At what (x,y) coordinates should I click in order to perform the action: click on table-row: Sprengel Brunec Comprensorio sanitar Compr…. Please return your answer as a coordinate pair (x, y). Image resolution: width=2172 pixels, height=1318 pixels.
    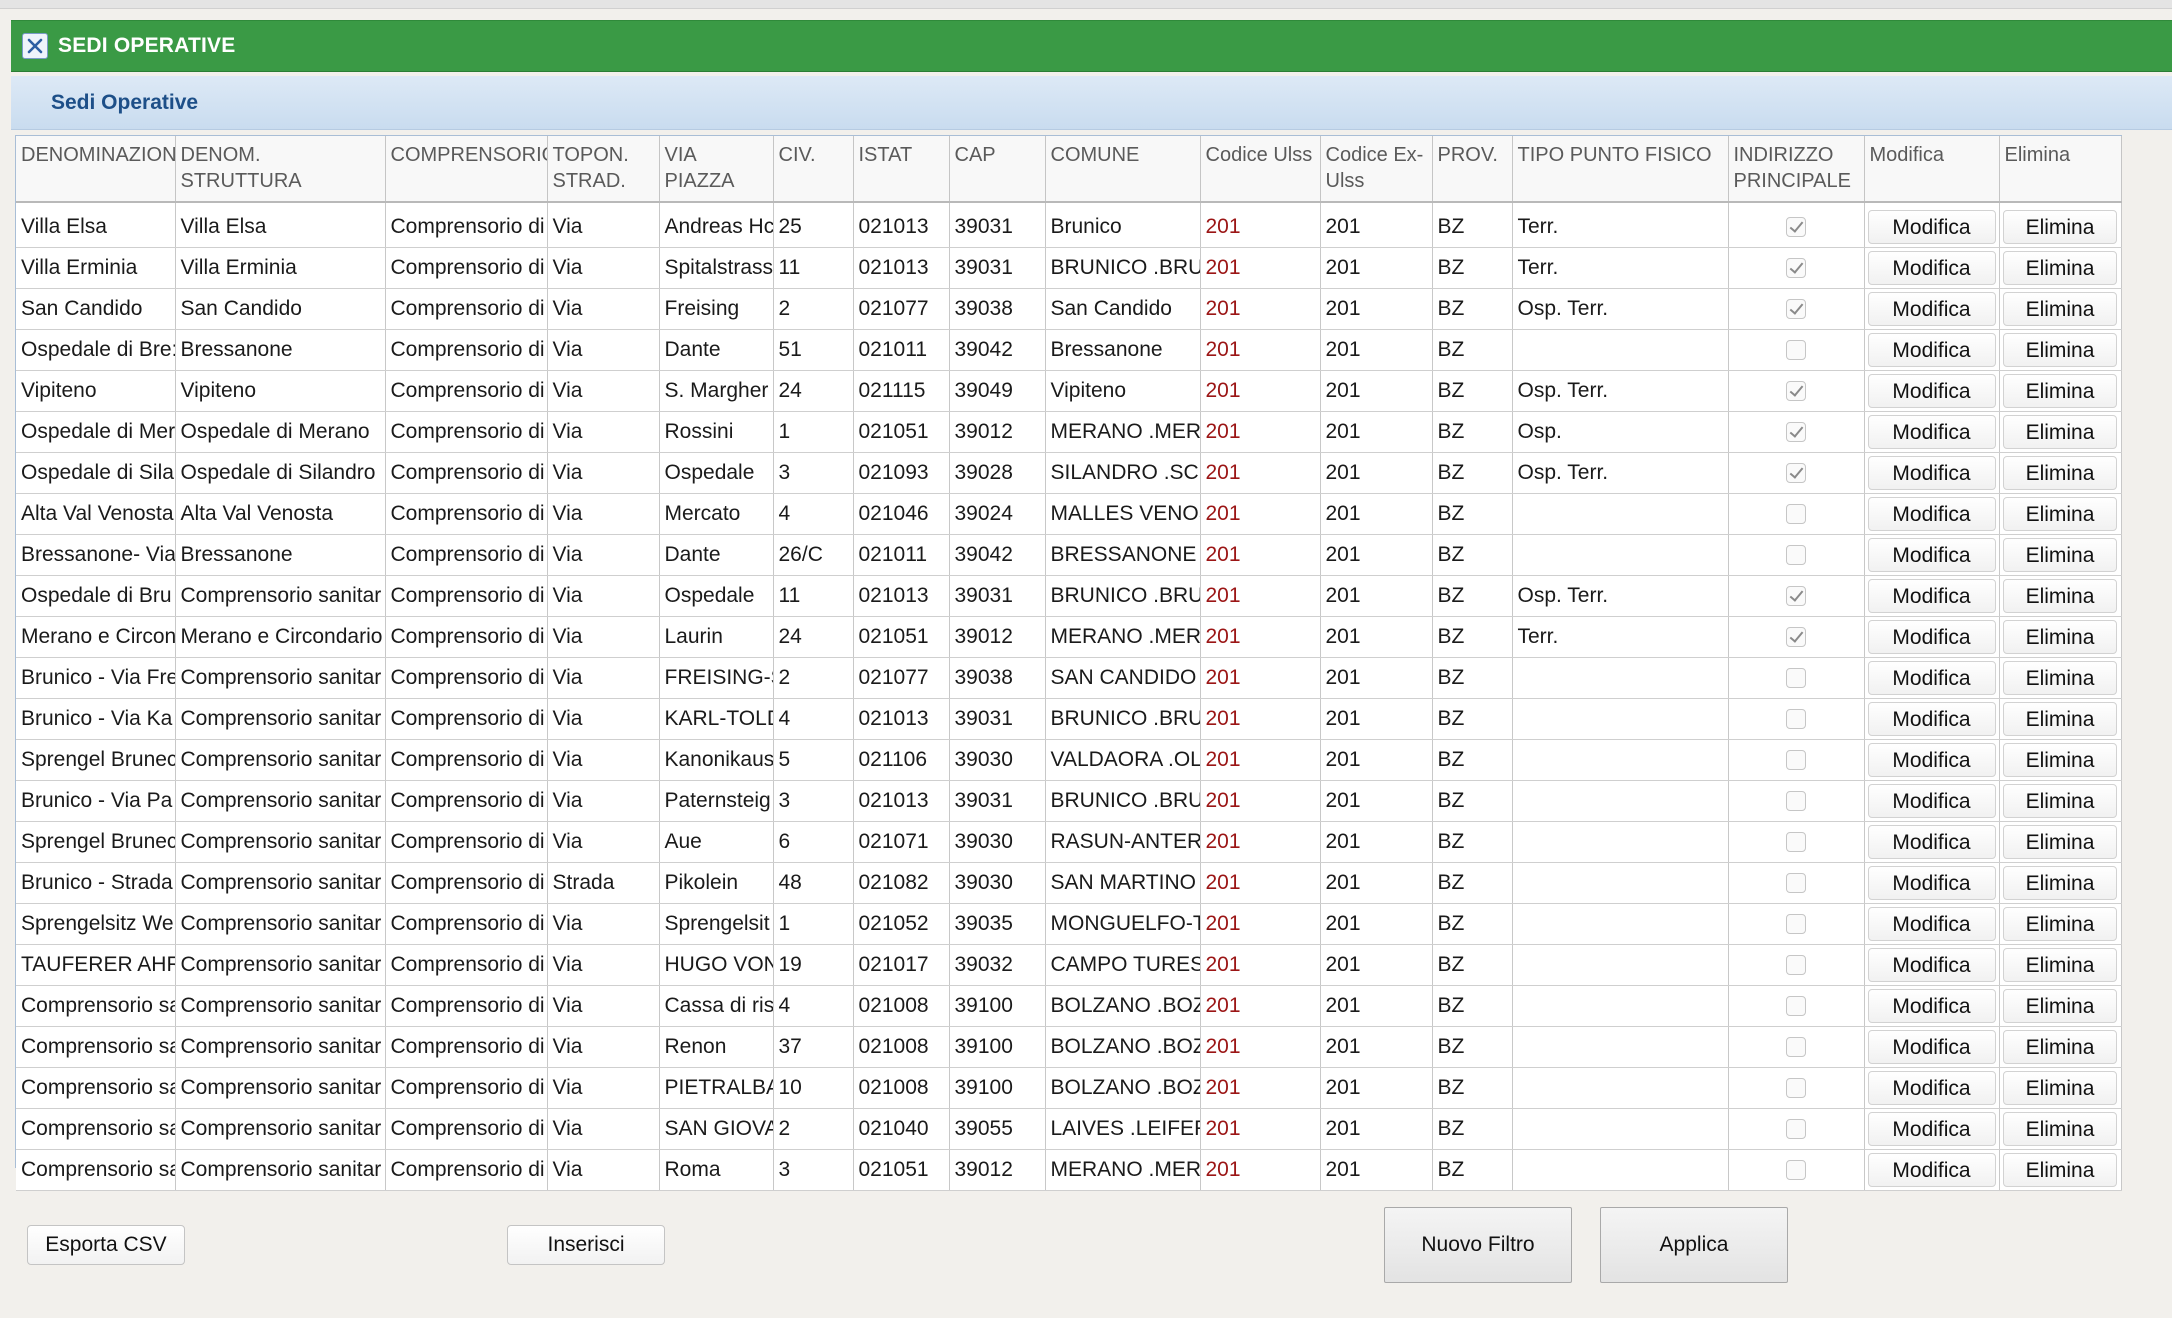
    Looking at the image, I should click on (1069, 760).